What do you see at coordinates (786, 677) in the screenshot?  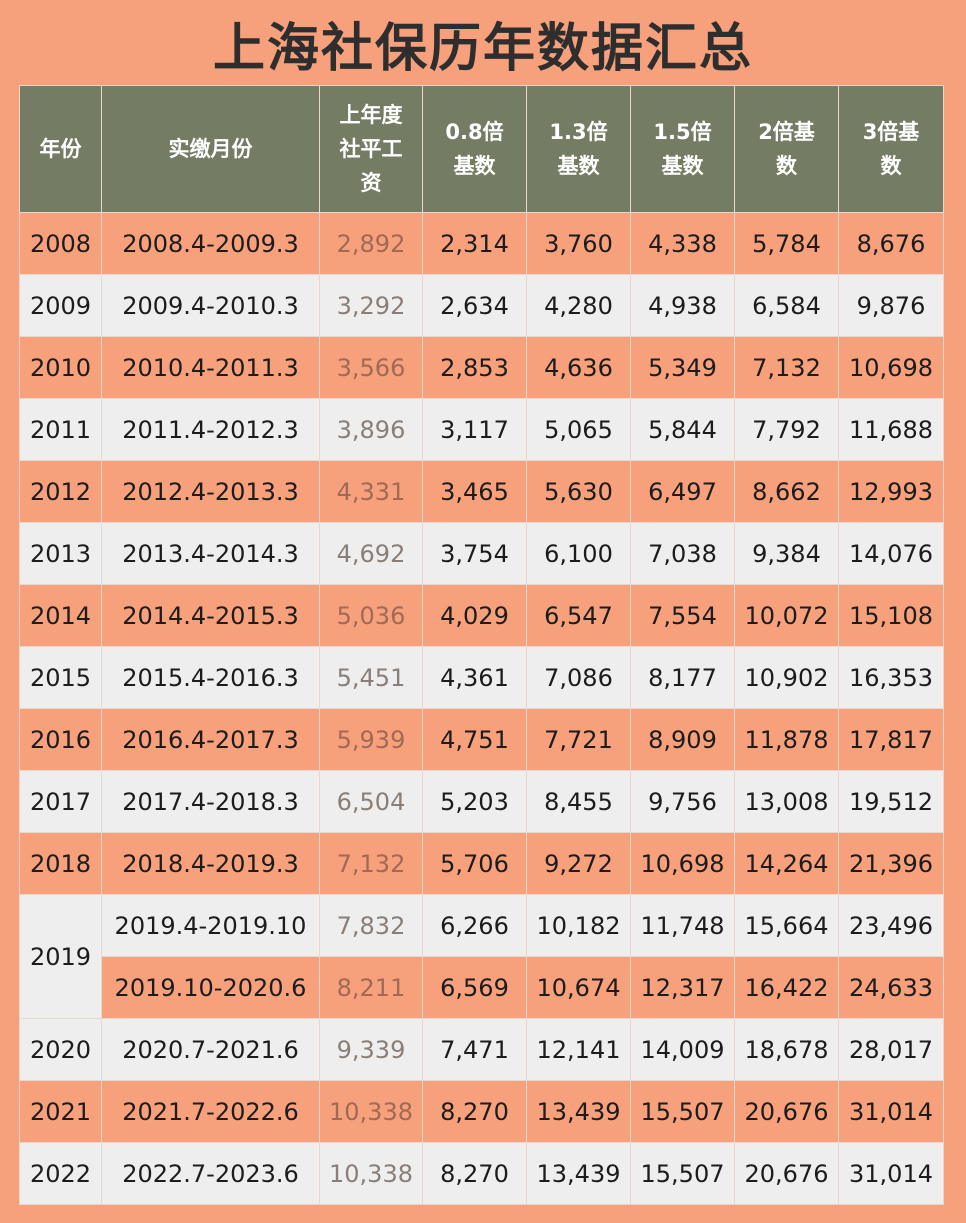 I see `base-2x-cell: 10,902` at bounding box center [786, 677].